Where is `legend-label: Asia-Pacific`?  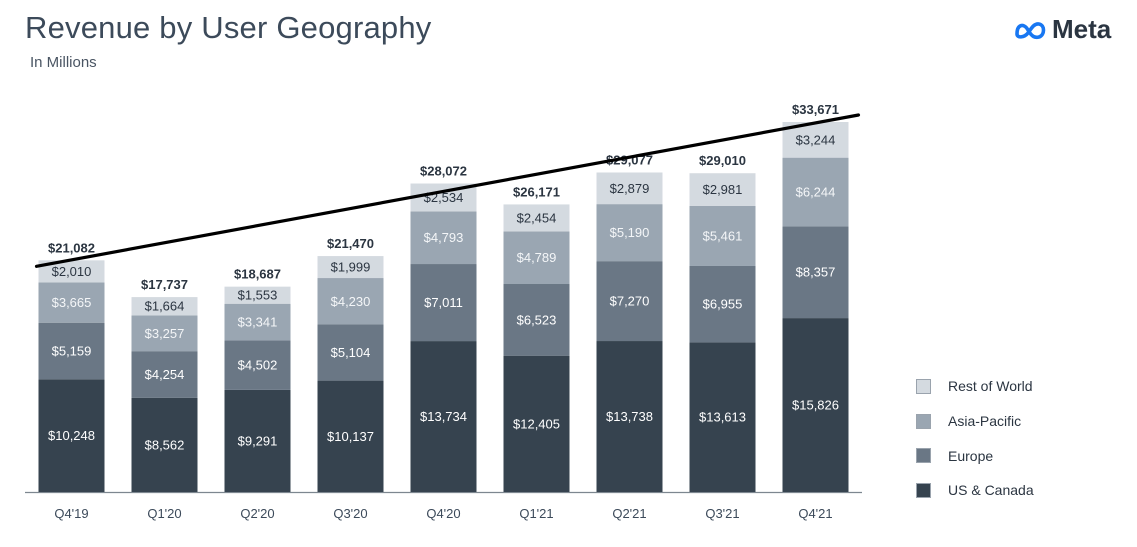 legend-label: Asia-Pacific is located at coordinates (985, 421).